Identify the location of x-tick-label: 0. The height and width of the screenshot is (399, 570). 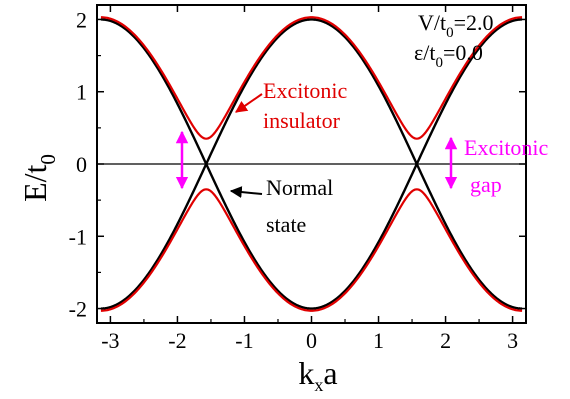
(311, 340).